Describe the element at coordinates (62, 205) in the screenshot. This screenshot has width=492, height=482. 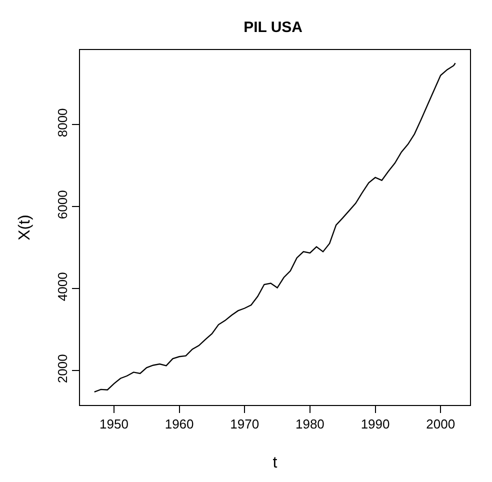
I see `y-tick-label: 6000` at that location.